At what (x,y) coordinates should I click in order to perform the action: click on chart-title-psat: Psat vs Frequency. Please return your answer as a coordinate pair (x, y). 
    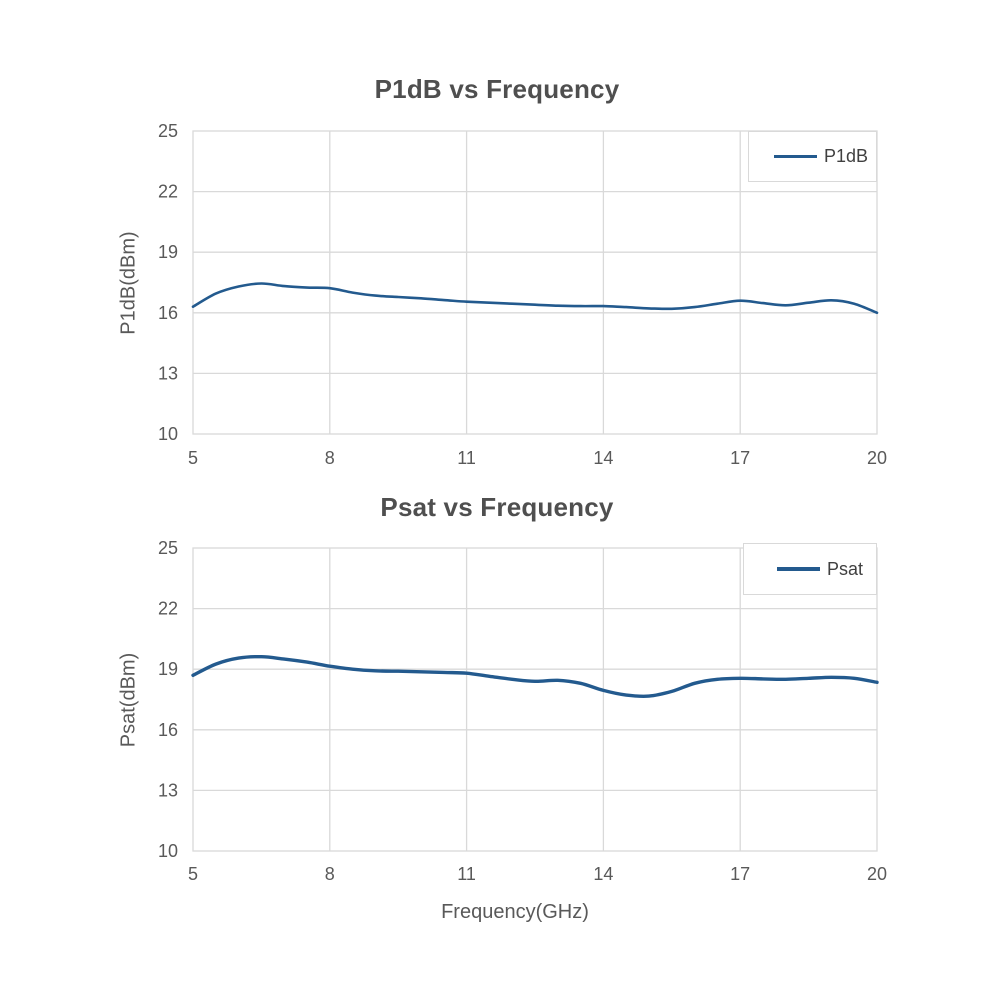
    Looking at the image, I should click on (497, 507).